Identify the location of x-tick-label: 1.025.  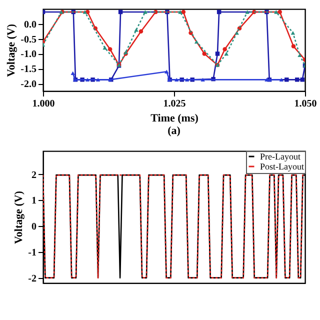
(174, 104).